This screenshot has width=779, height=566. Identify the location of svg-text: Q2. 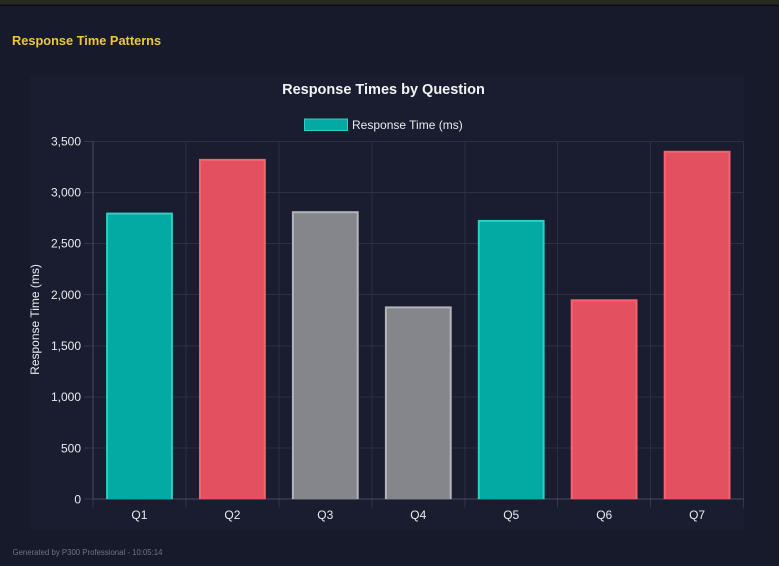
(232, 515).